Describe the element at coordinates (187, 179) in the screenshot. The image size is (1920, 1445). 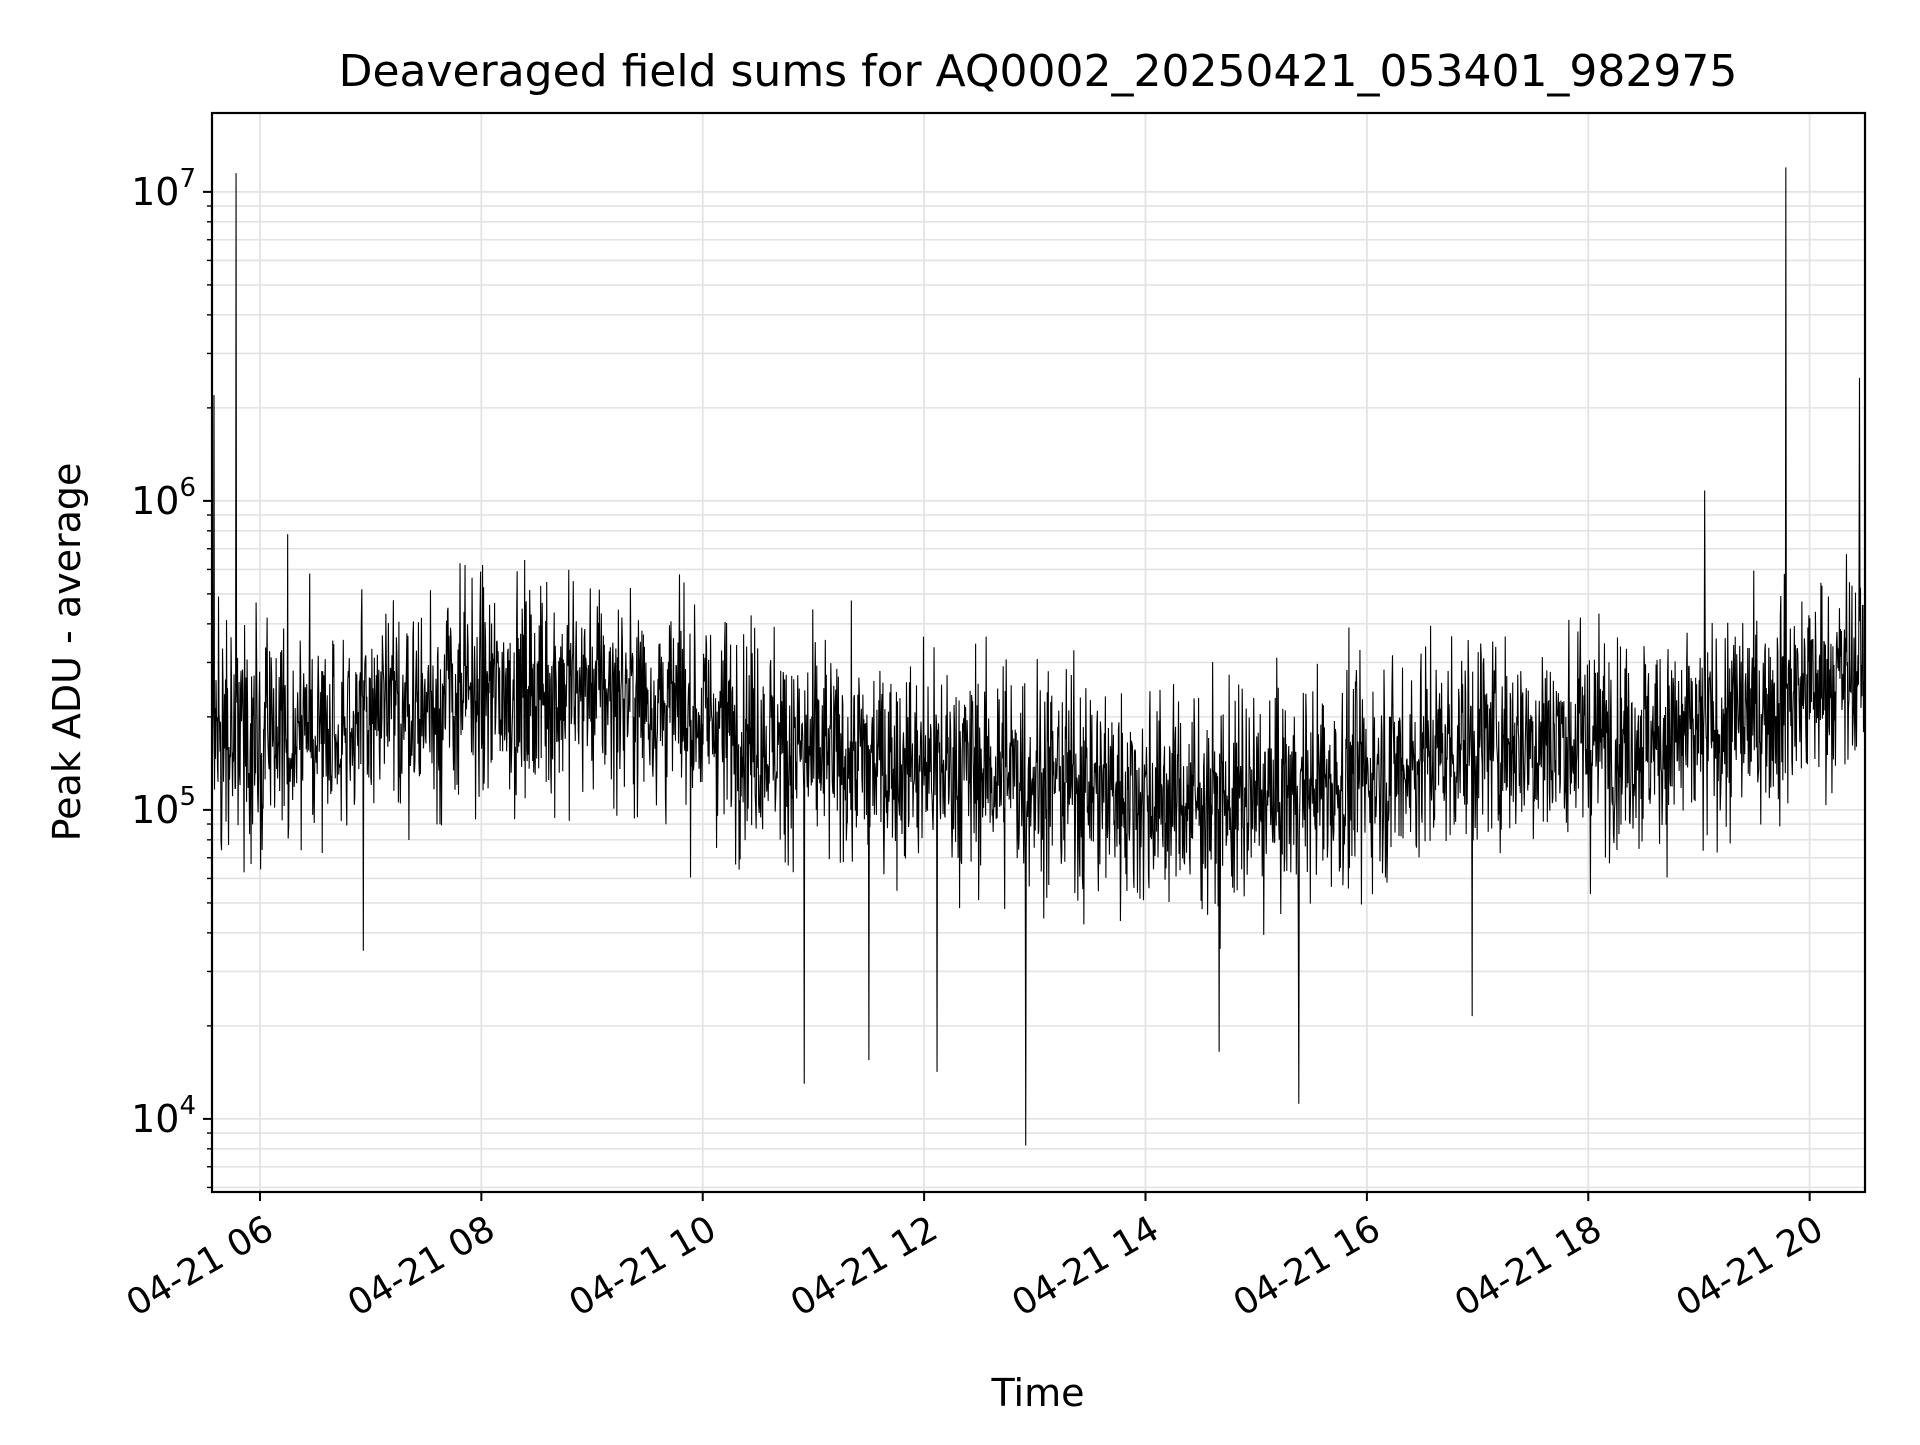
I see `y-tick-exponent: 7` at that location.